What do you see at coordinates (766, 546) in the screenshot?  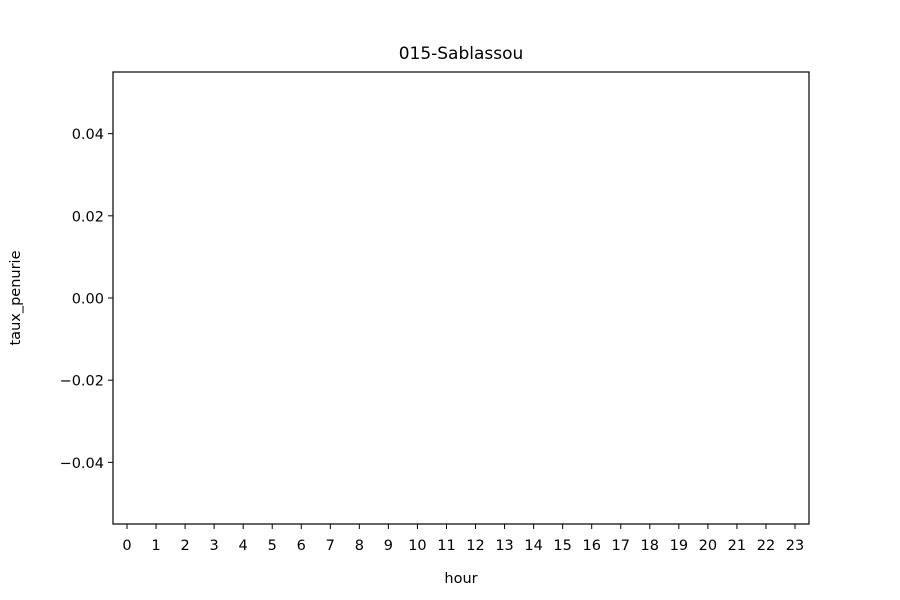 I see `x-tick-label: 22` at bounding box center [766, 546].